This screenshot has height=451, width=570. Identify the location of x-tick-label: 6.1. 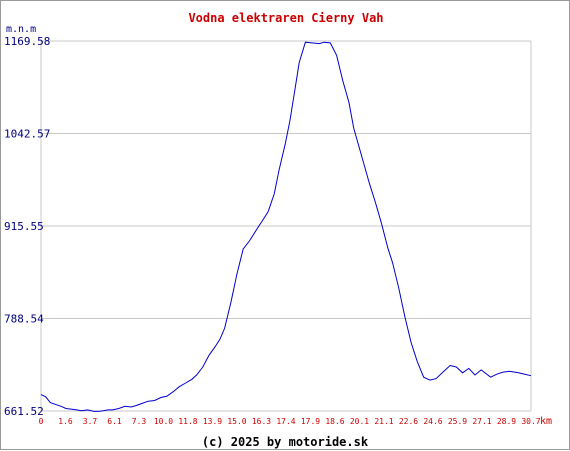
(114, 421).